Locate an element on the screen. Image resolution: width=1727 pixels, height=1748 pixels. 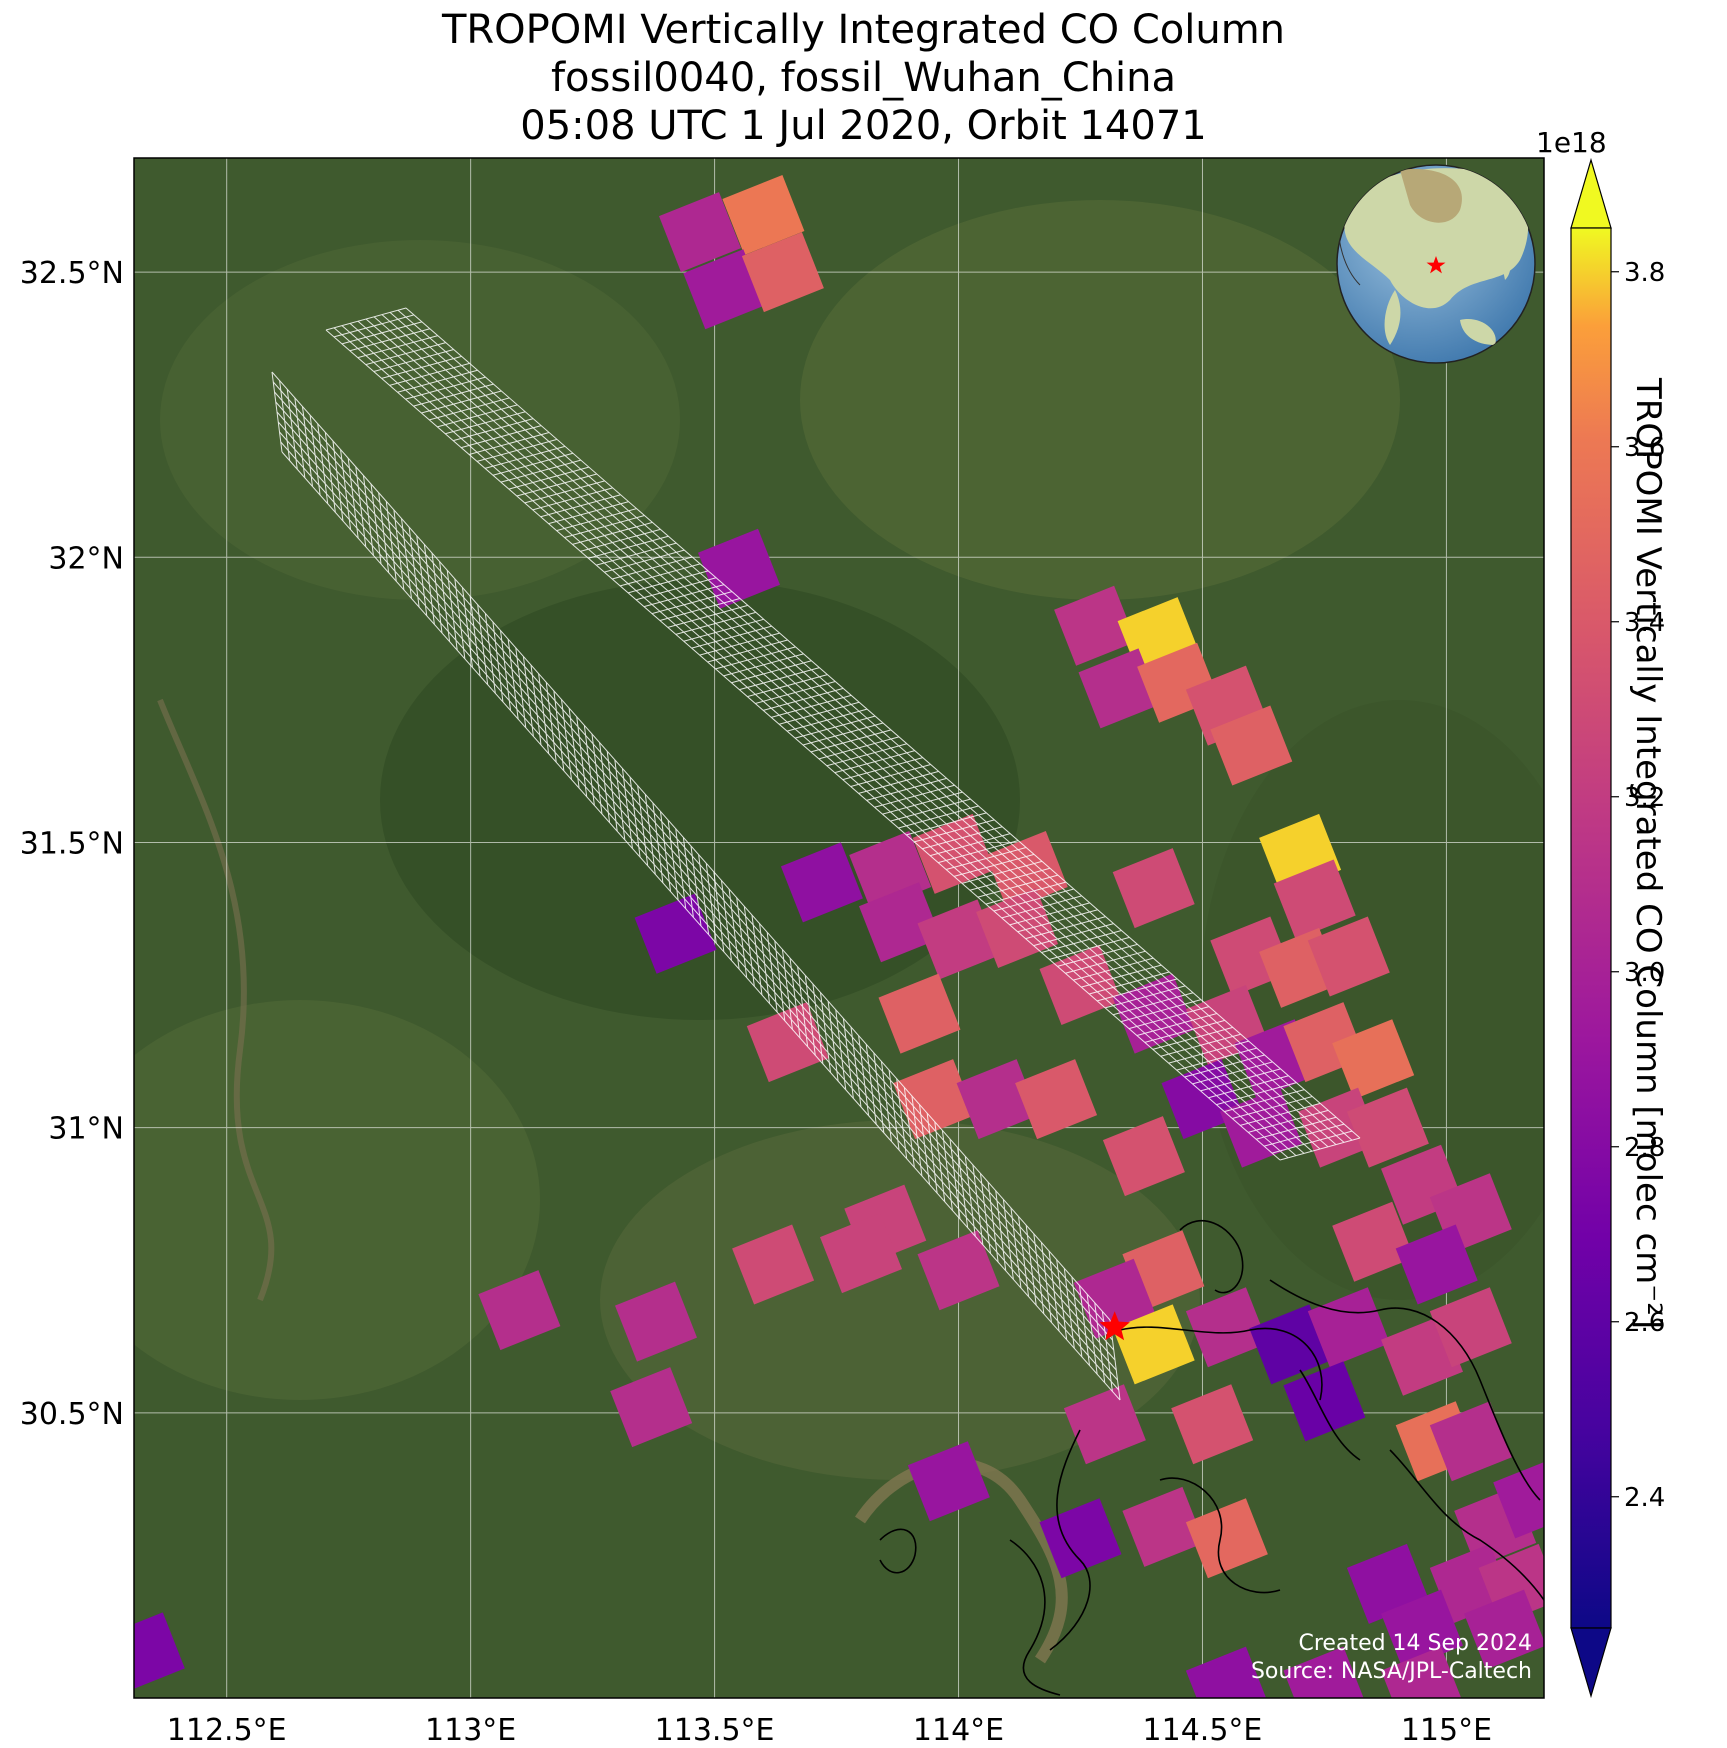
colorbar-tick-label: 3.8 is located at coordinates (1644, 273).